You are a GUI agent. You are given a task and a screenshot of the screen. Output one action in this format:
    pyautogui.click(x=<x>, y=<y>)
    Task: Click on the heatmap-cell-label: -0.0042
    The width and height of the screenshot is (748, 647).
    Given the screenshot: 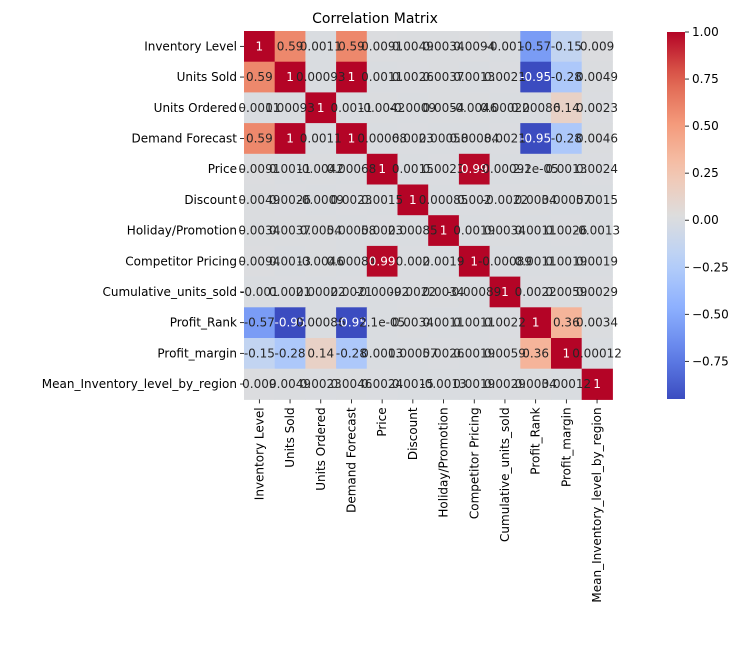 What is the action you would take?
    pyautogui.click(x=382, y=108)
    